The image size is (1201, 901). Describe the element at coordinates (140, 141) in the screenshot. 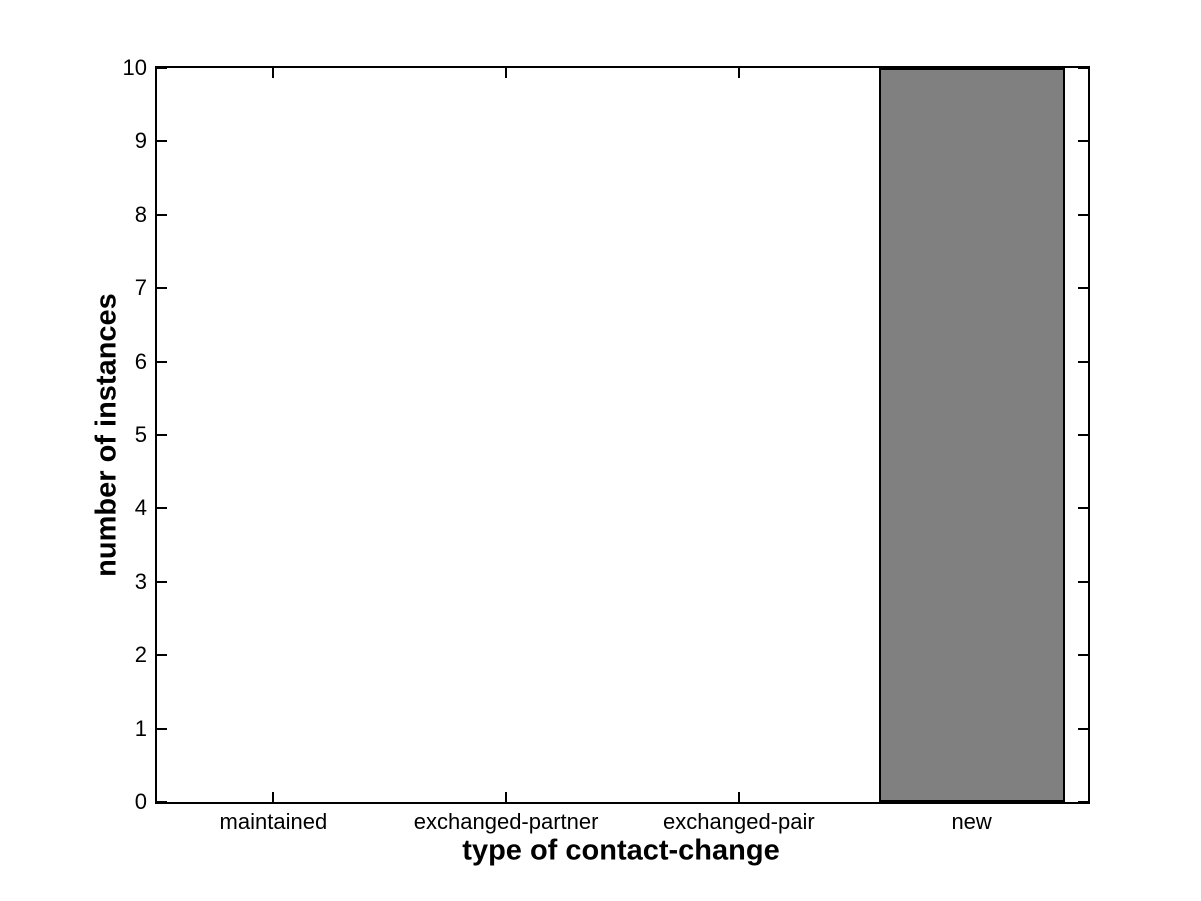

I see `y-tick-label: 9` at that location.